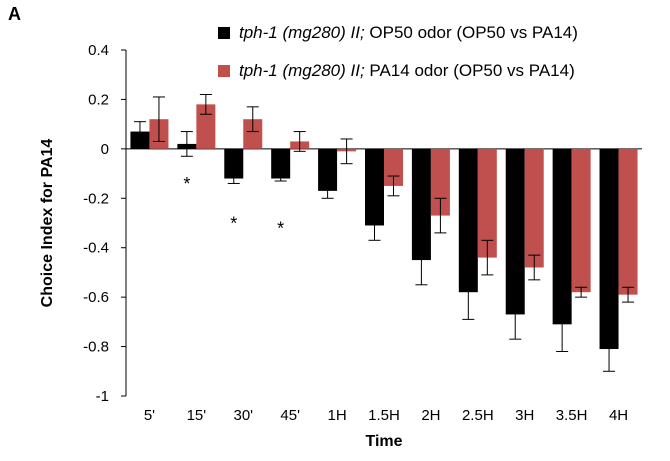 The width and height of the screenshot is (670, 461). What do you see at coordinates (197, 415) in the screenshot?
I see `x-tick-label: 15'` at bounding box center [197, 415].